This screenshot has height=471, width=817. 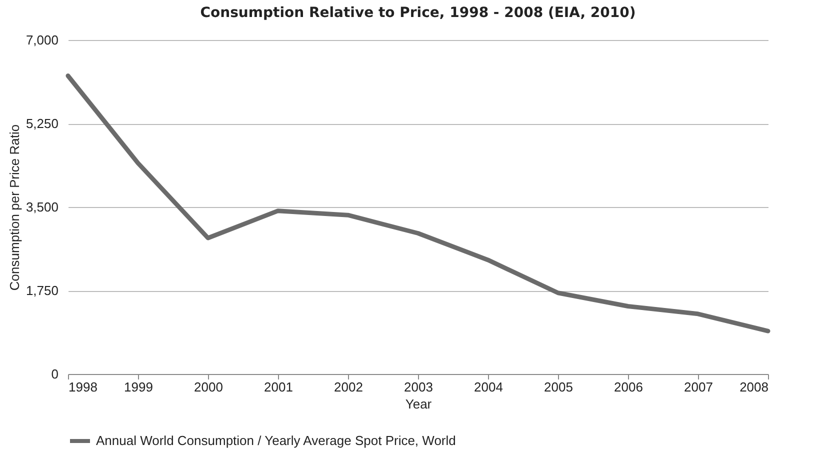 I want to click on y-tick-label: 7,000, so click(x=42, y=40).